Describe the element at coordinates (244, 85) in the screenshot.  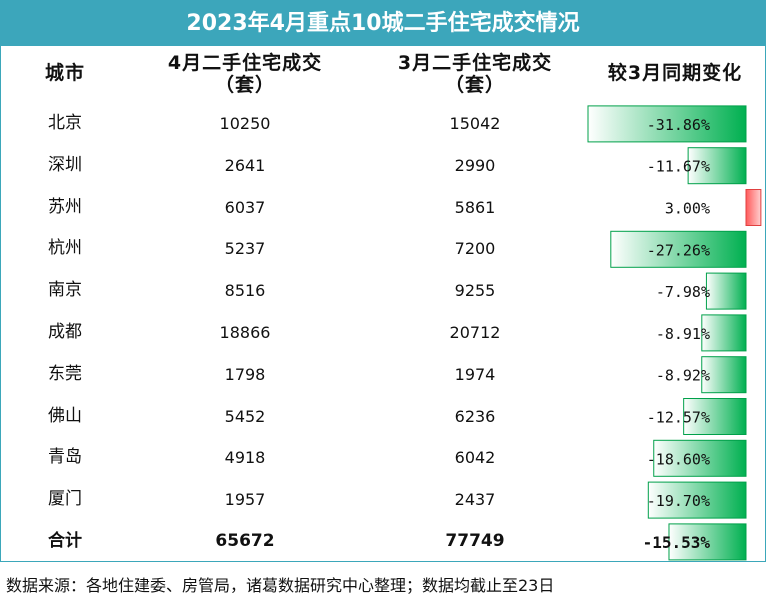
I see `header-april-line2: （套）` at that location.